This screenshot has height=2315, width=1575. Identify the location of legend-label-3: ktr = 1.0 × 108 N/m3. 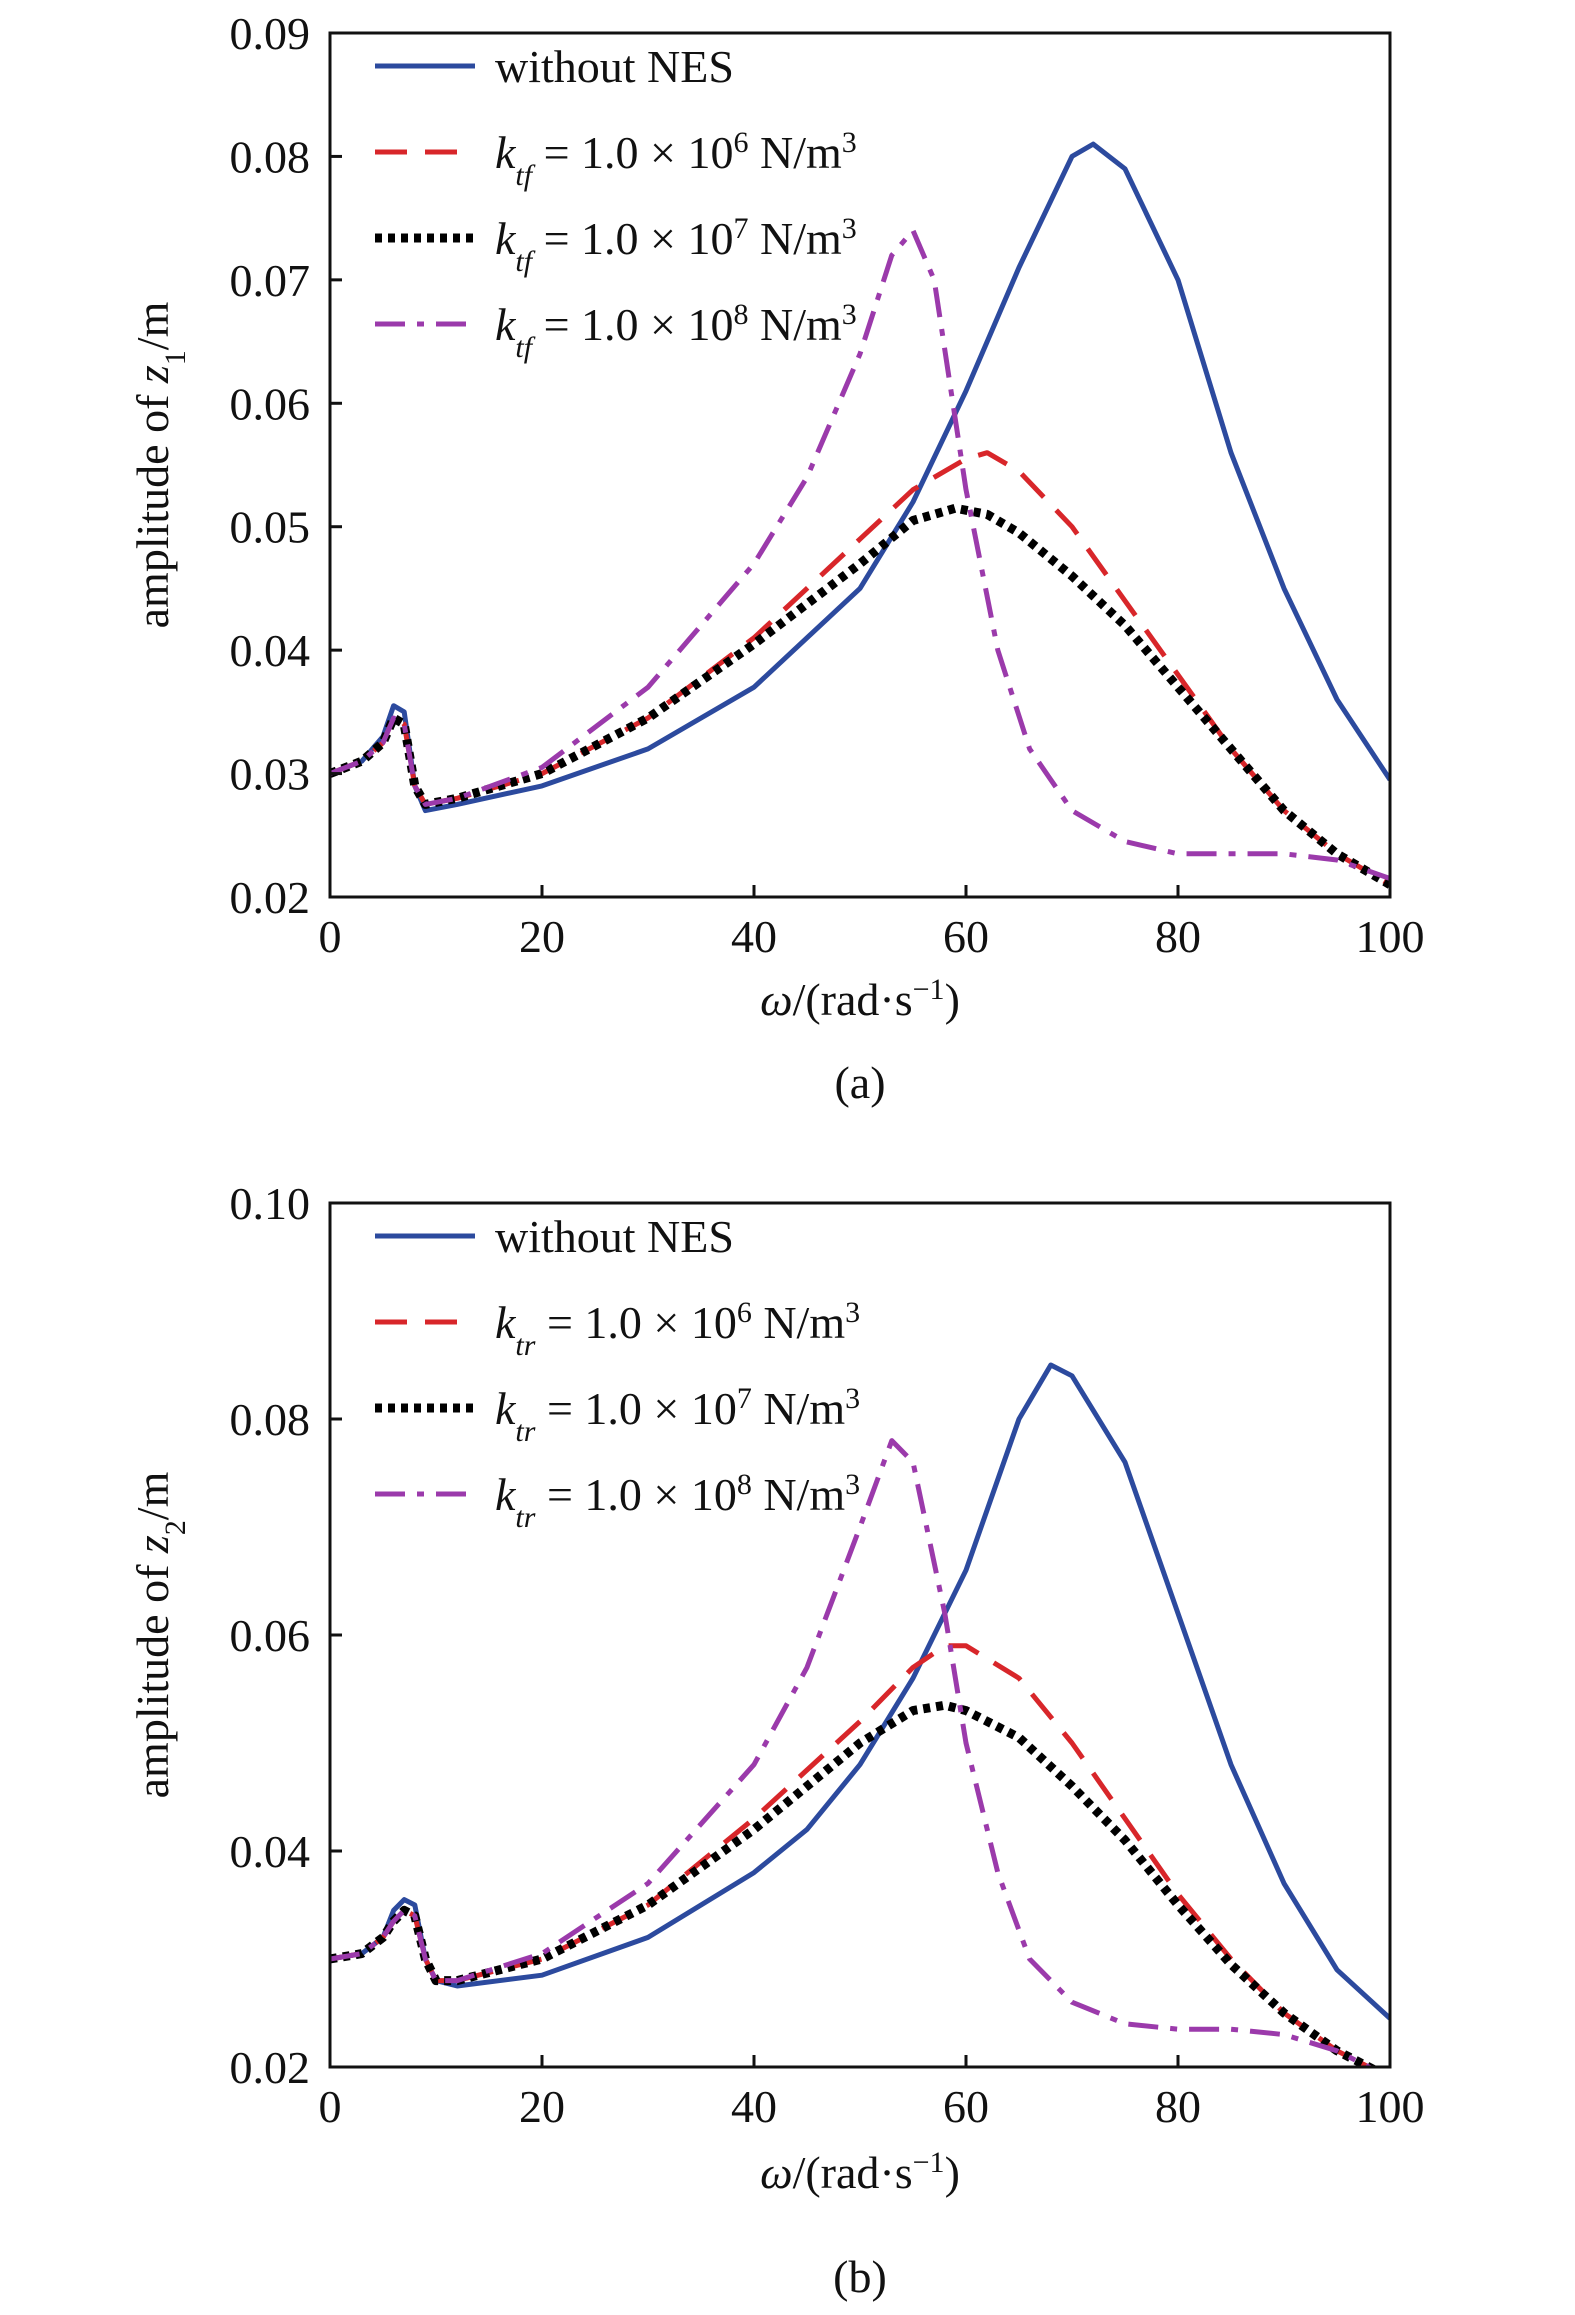
(677, 1501).